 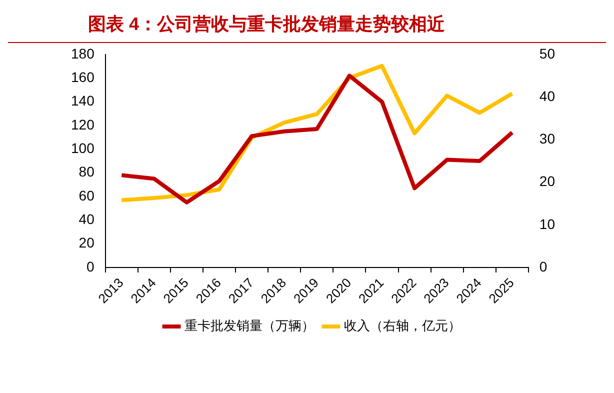 What do you see at coordinates (547, 224) in the screenshot?
I see `y2-tick-label: 10` at bounding box center [547, 224].